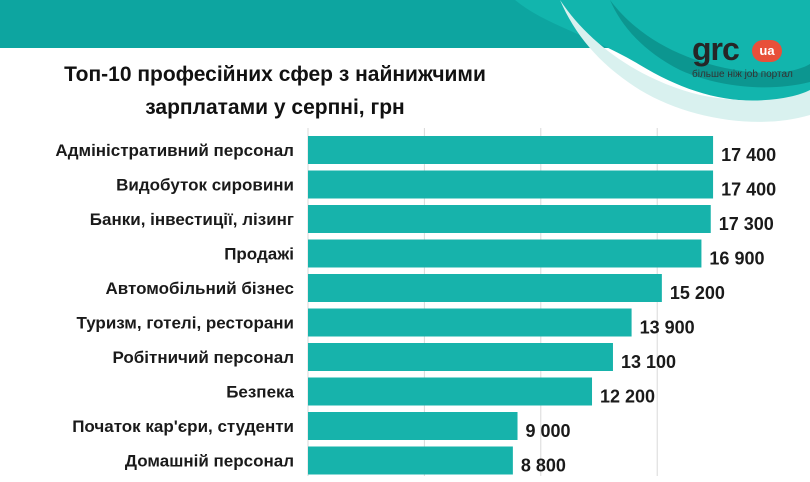 Image resolution: width=810 pixels, height=482 pixels. I want to click on category-label: Безпека, so click(260, 392).